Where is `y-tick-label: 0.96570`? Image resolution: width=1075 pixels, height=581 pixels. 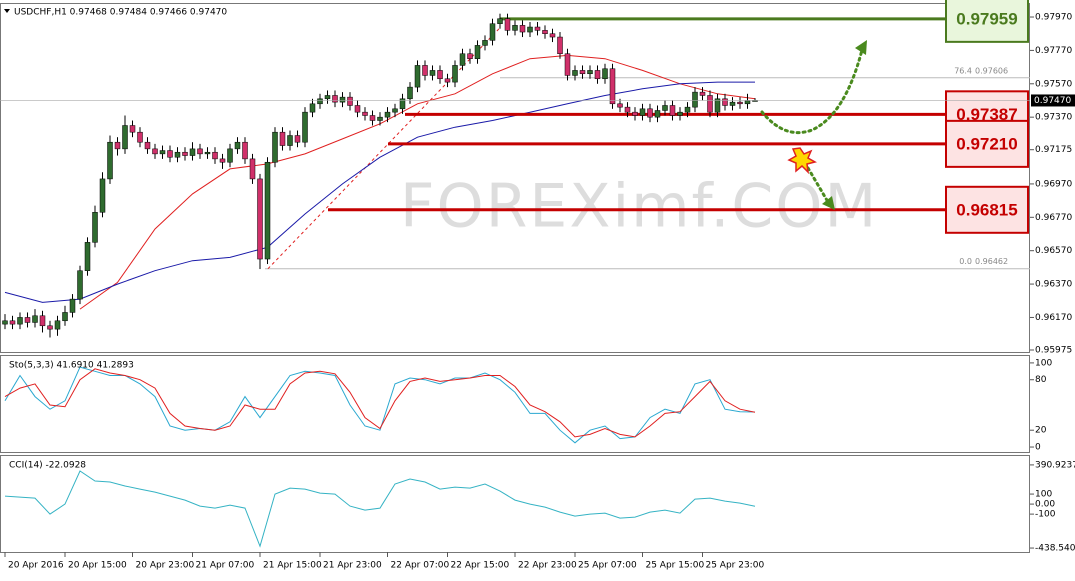 y-tick-label: 0.96570 is located at coordinates (1053, 251).